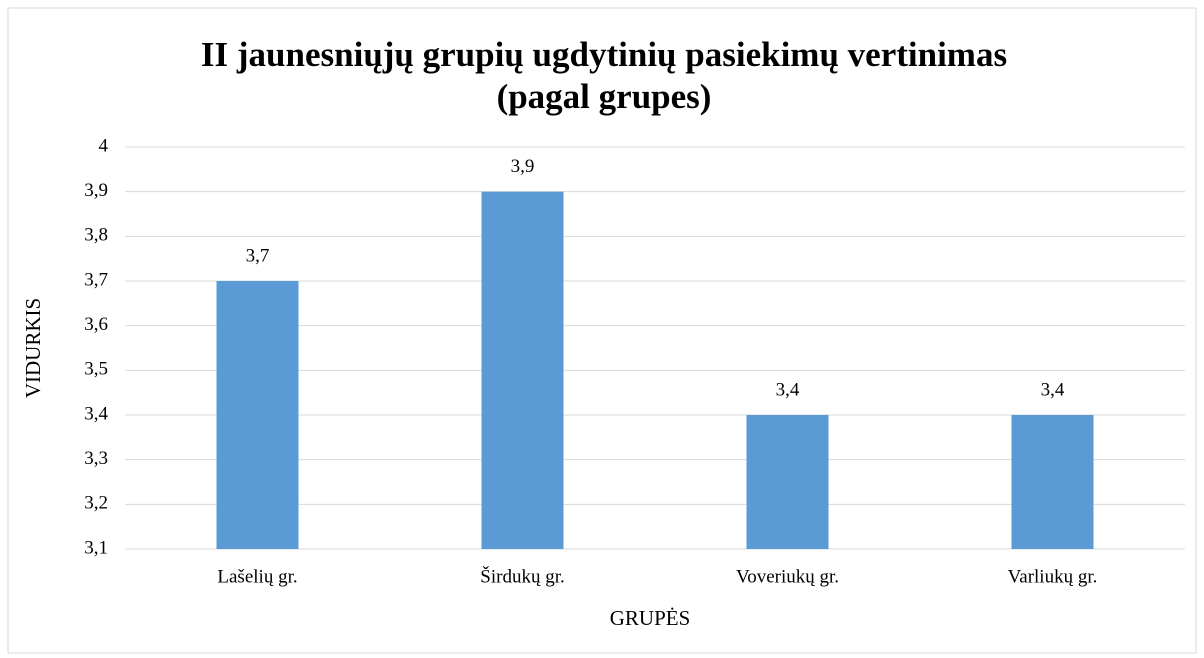 The width and height of the screenshot is (1204, 658). What do you see at coordinates (96, 413) in the screenshot?
I see `y-tick-label: 3,4` at bounding box center [96, 413].